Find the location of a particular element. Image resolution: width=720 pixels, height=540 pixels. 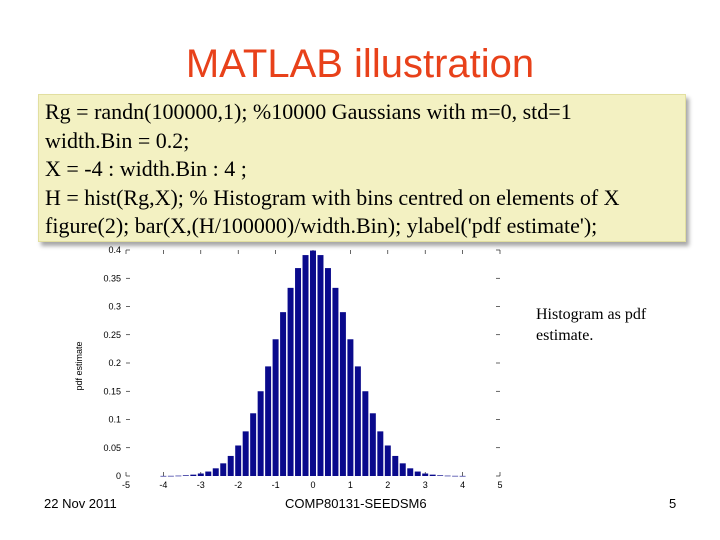

footer-page-number: 5 is located at coordinates (673, 503).